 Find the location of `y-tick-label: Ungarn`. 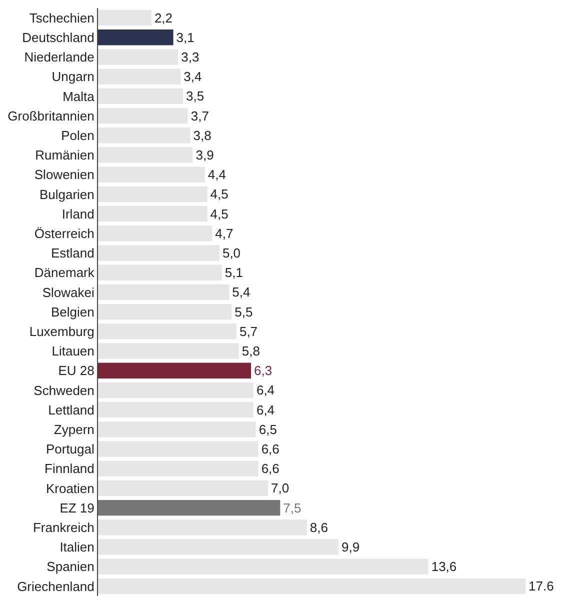

y-tick-label: Ungarn is located at coordinates (73, 76).